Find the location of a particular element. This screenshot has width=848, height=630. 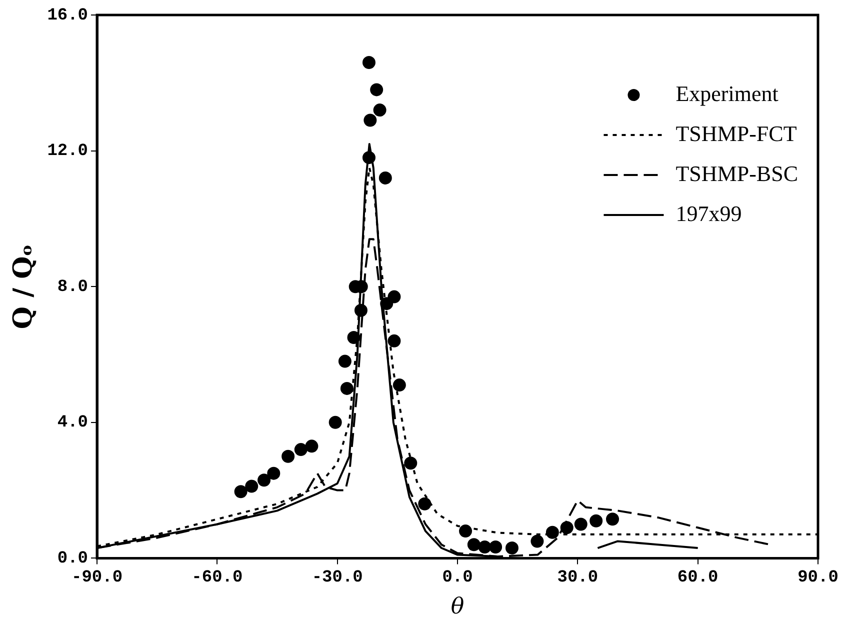

x-tick-label: -30.0 is located at coordinates (337, 578).